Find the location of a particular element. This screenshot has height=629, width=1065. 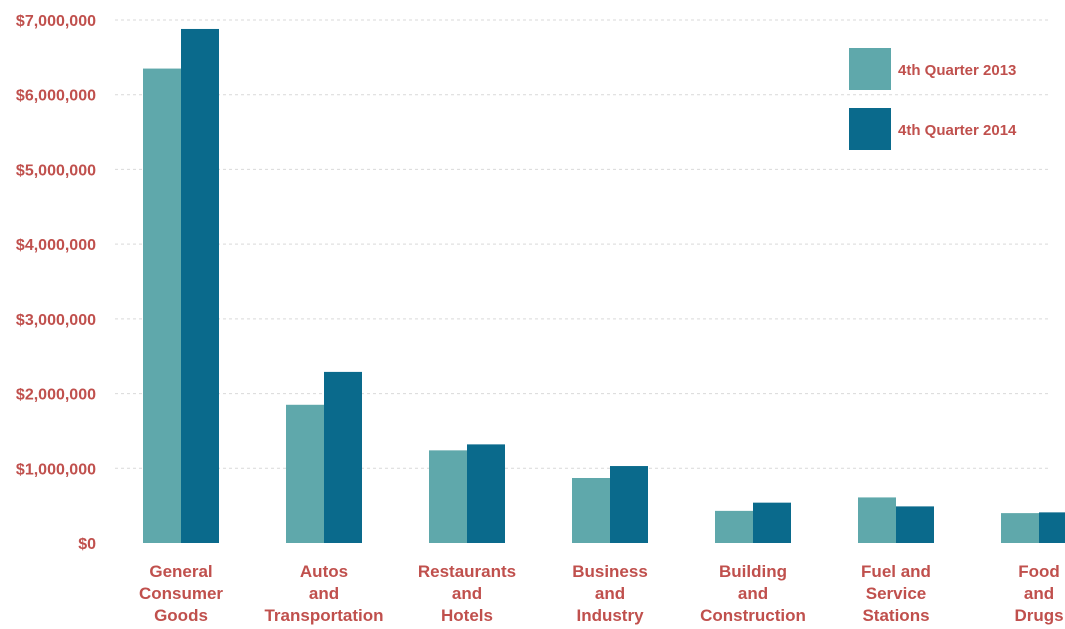

y-tick-label: $6,000,000 is located at coordinates (56, 96).